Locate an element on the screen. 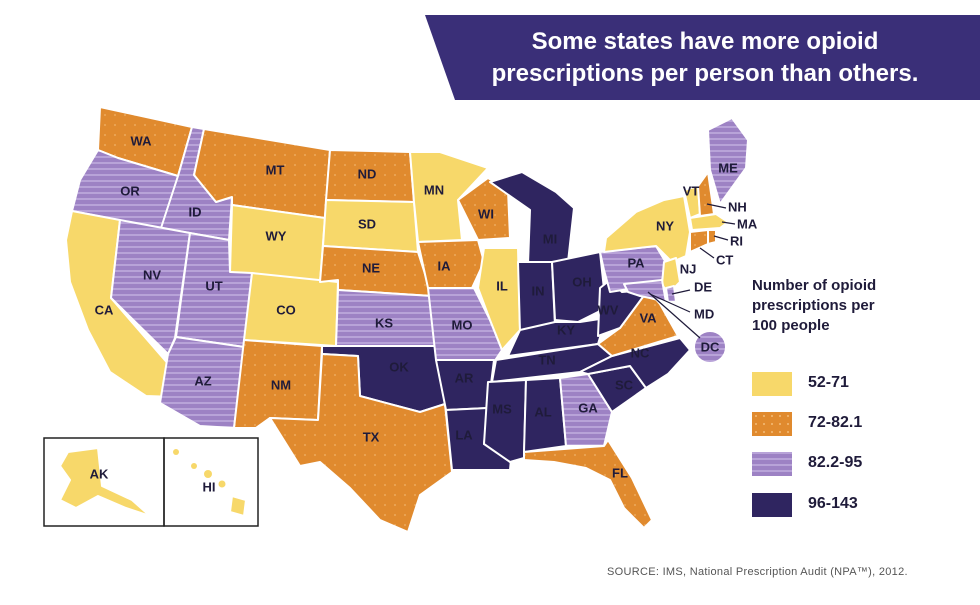 Image resolution: width=980 pixels, height=605 pixels. label-SD: SD is located at coordinates (367, 224).